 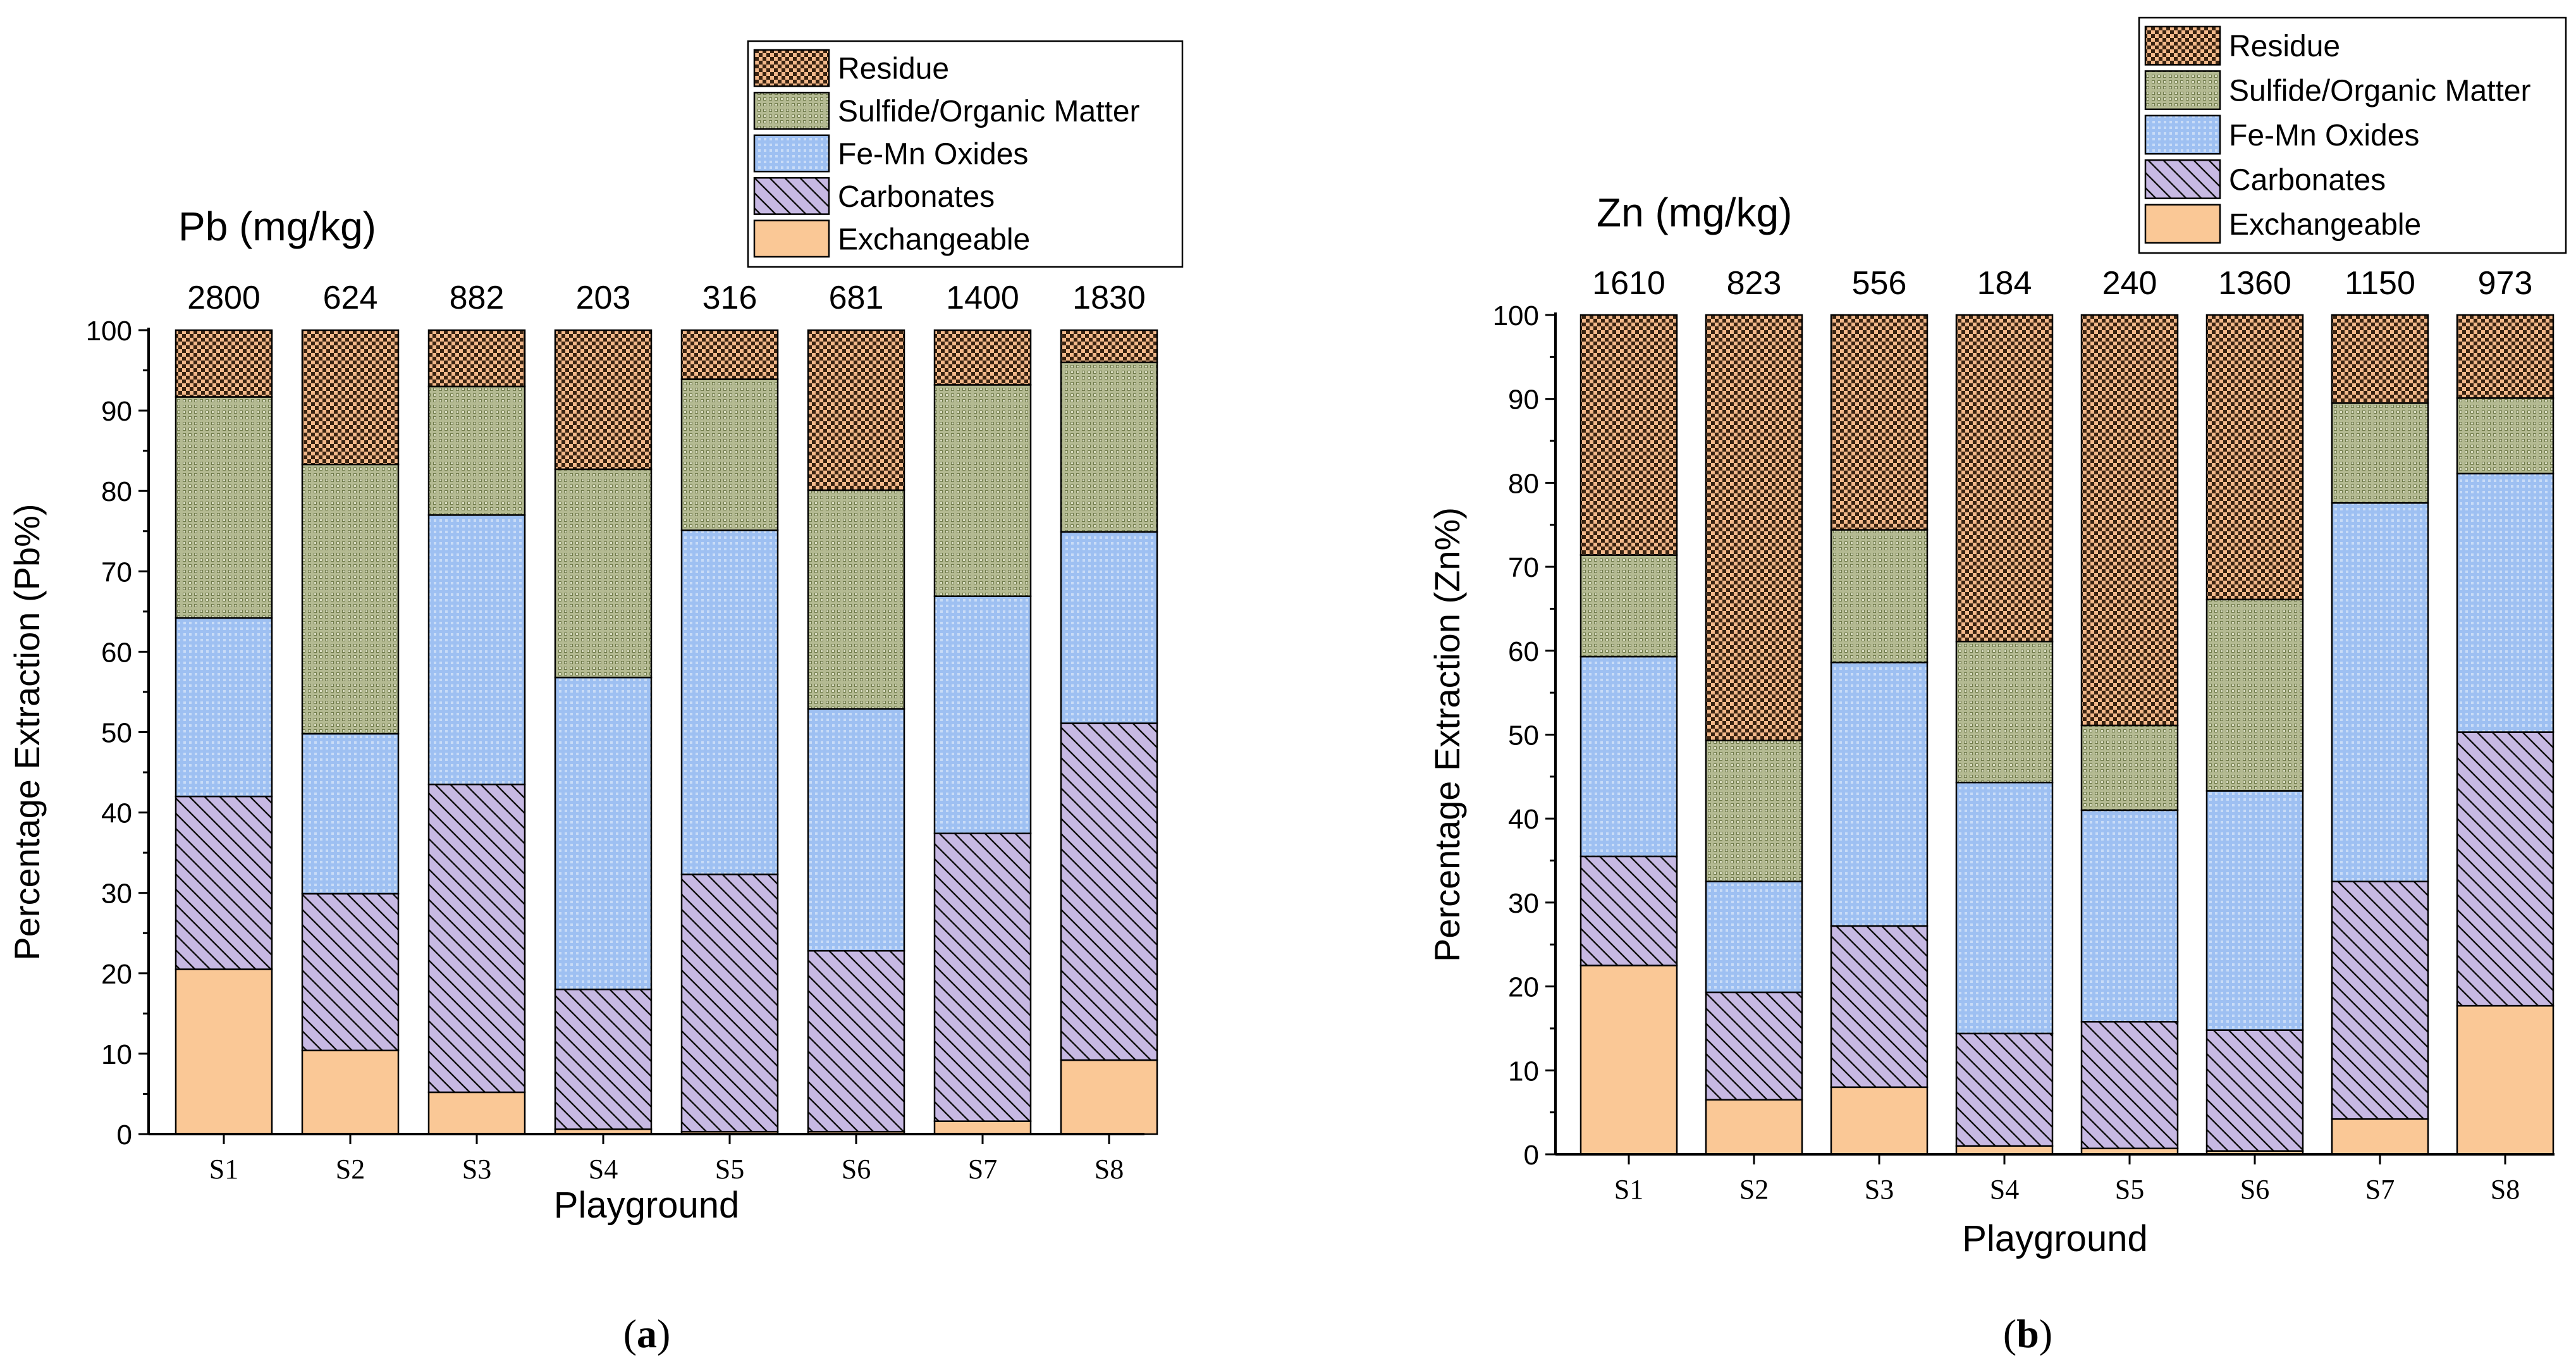 I want to click on x-tick-label: S2, so click(x=350, y=1169).